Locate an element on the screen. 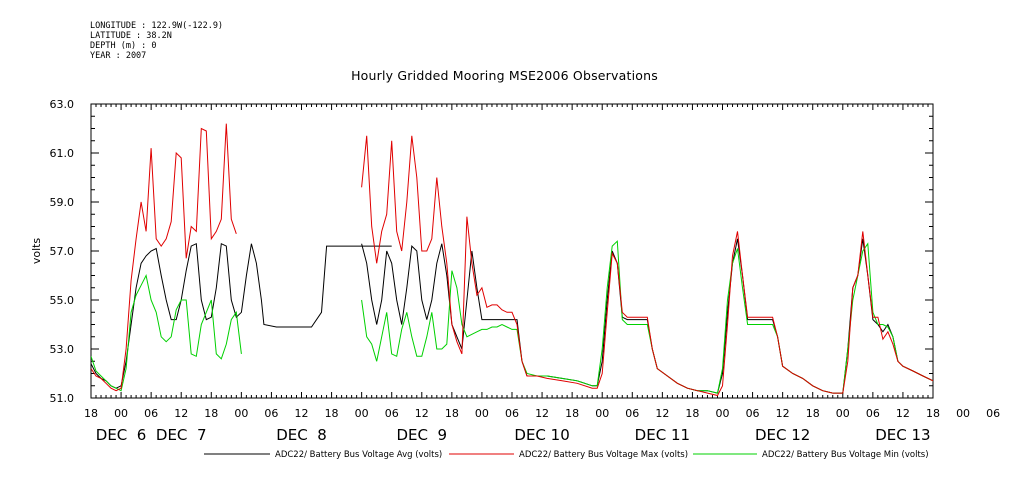  y-tick-label: 57.0 is located at coordinates (62, 251).